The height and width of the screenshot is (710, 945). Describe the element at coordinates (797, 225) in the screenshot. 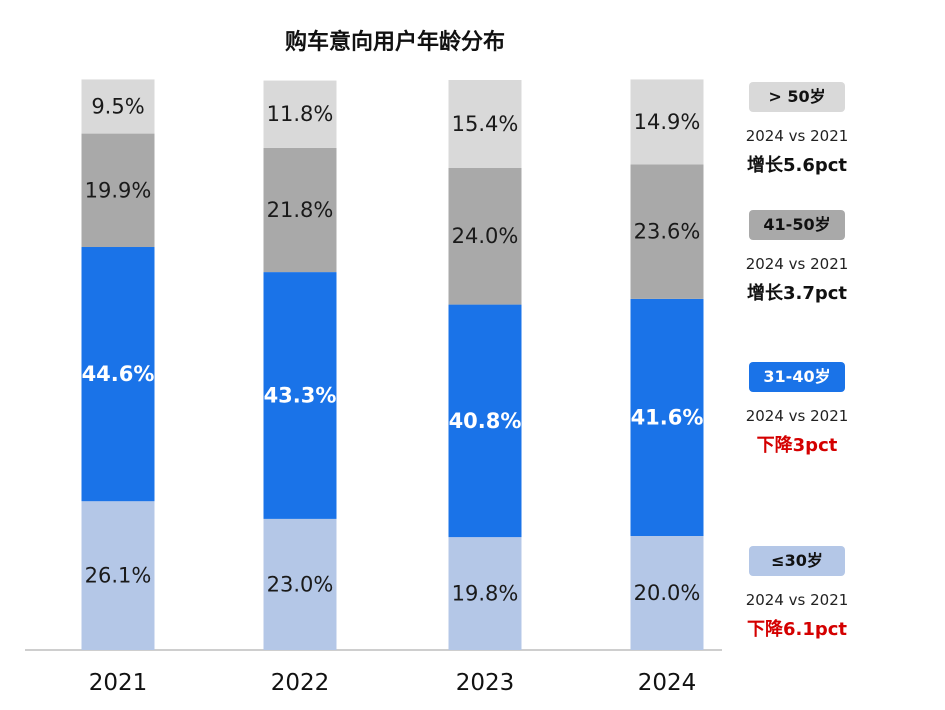

I see `legend-badge-1: 41-50岁` at that location.